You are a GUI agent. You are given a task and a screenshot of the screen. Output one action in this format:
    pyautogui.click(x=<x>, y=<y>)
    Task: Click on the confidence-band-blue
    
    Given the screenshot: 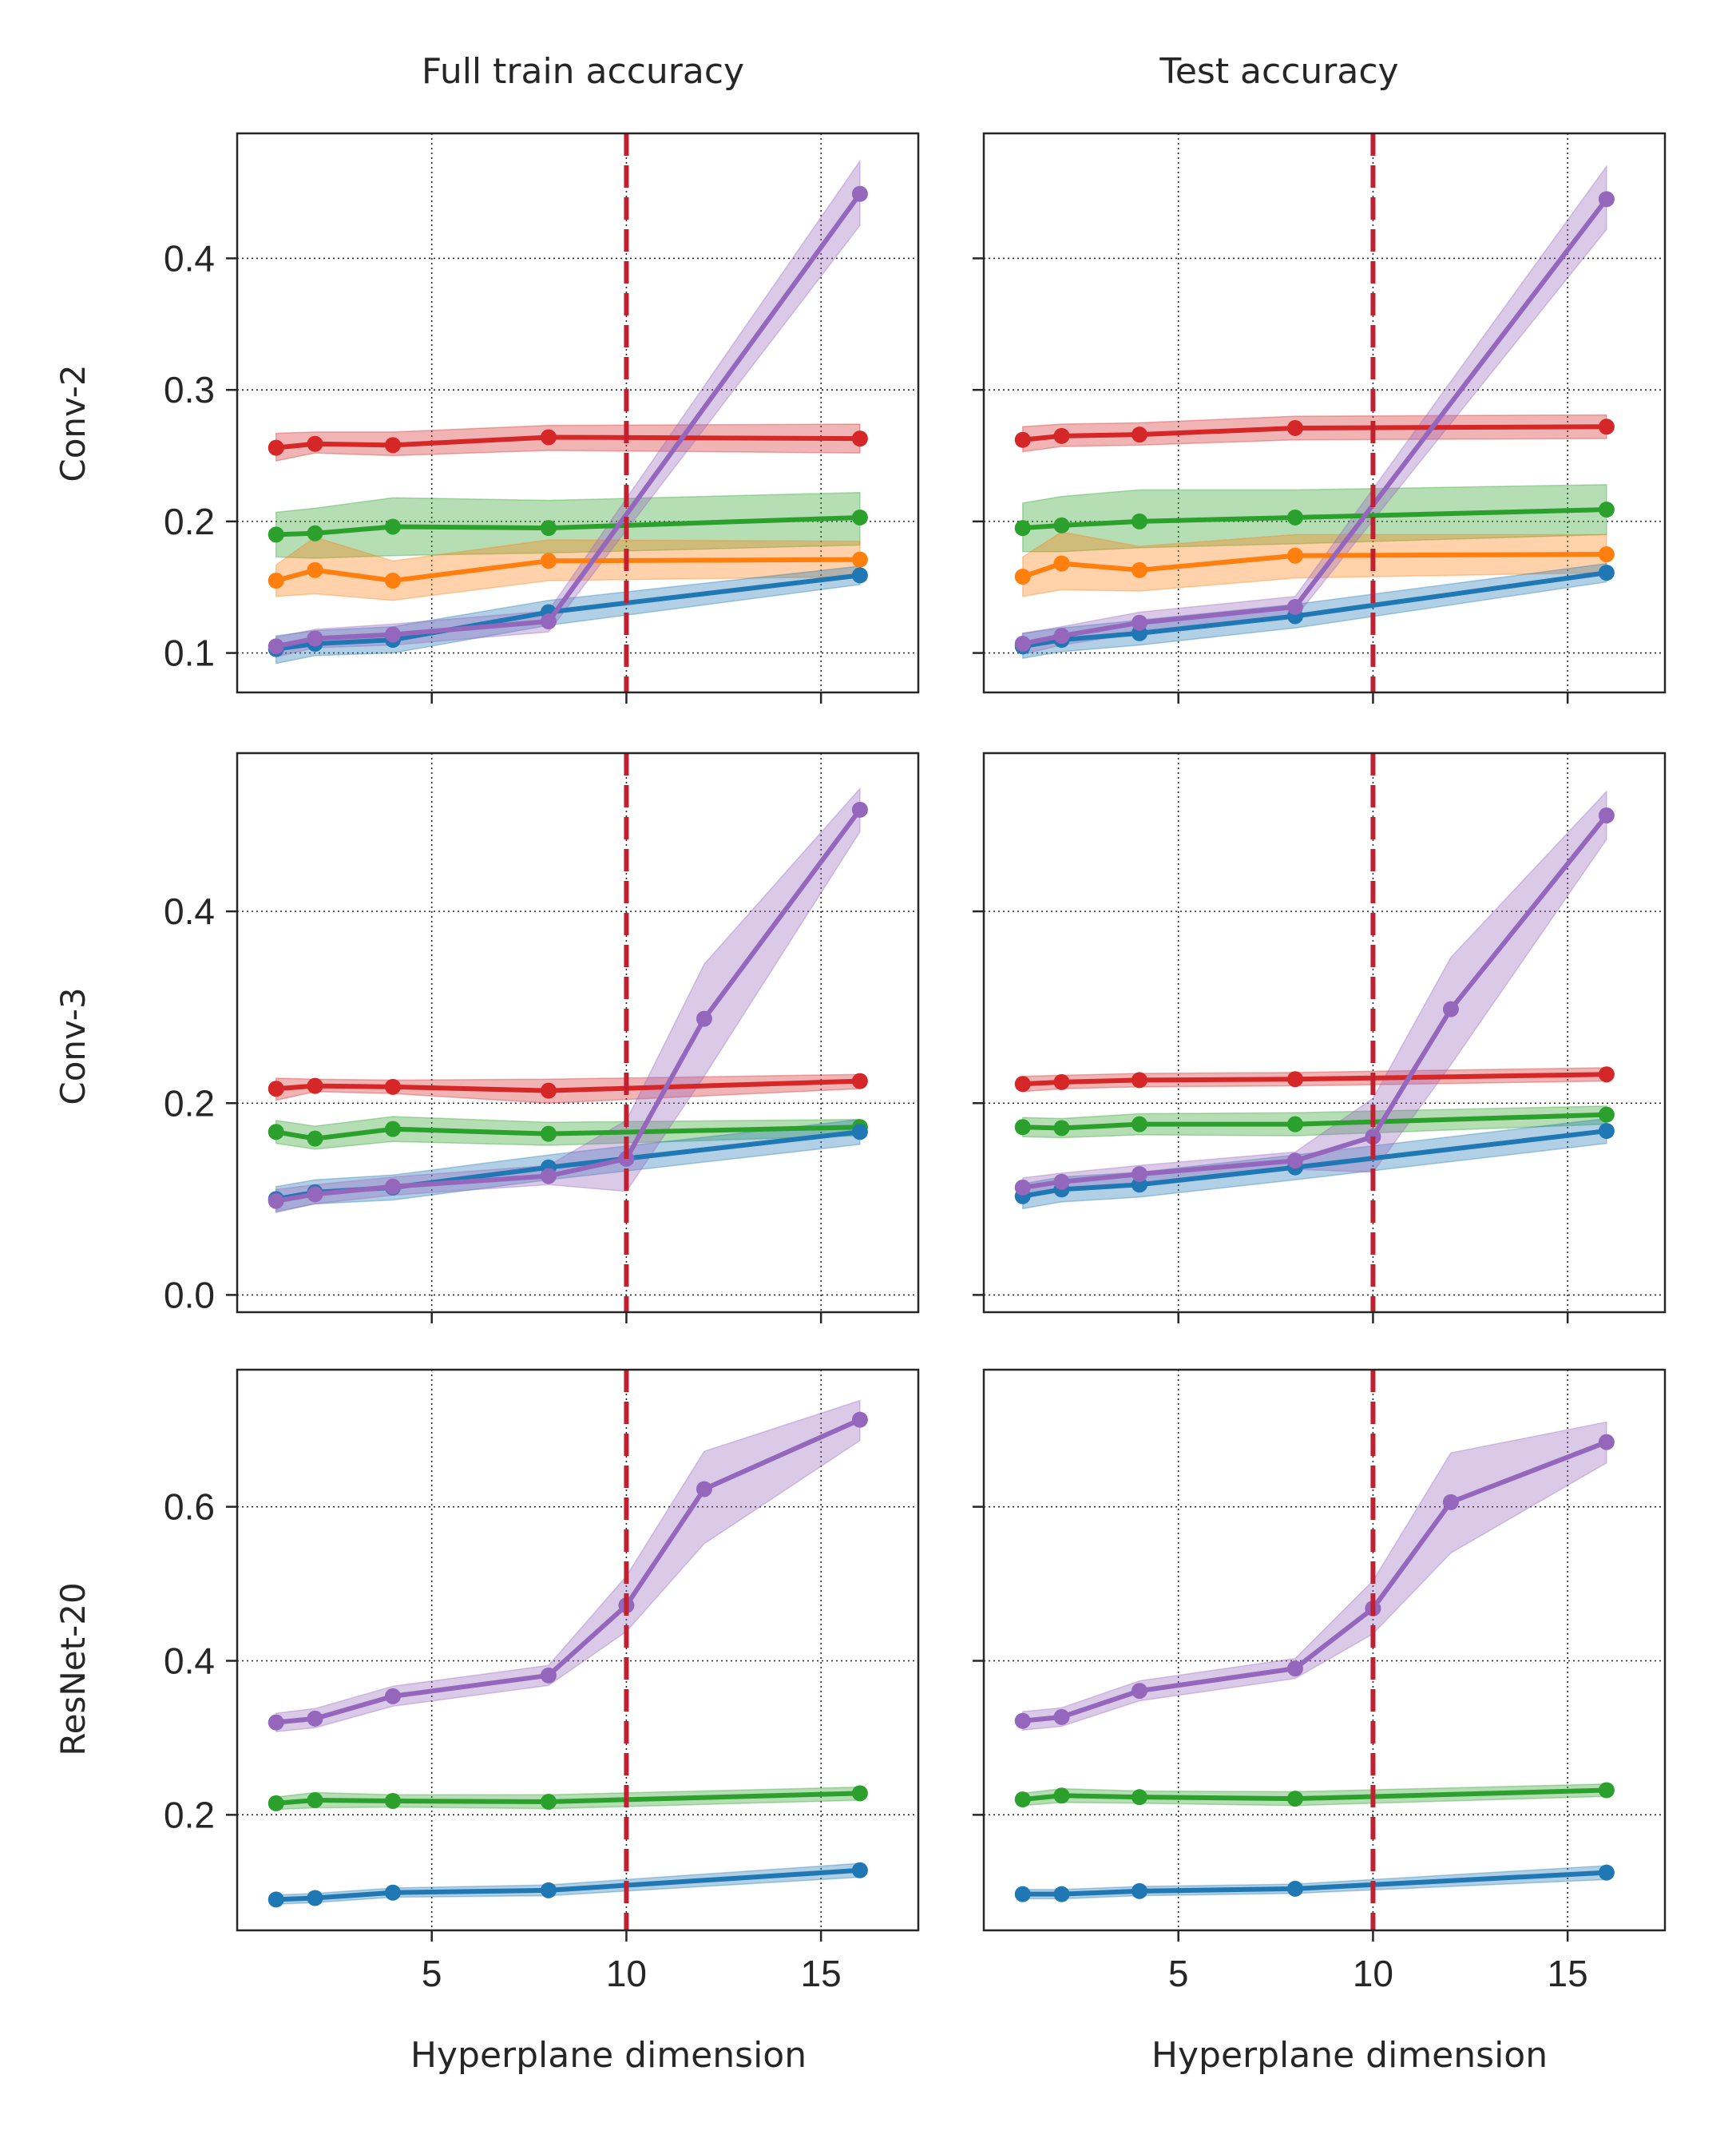 What is the action you would take?
    pyautogui.click(x=1314, y=611)
    